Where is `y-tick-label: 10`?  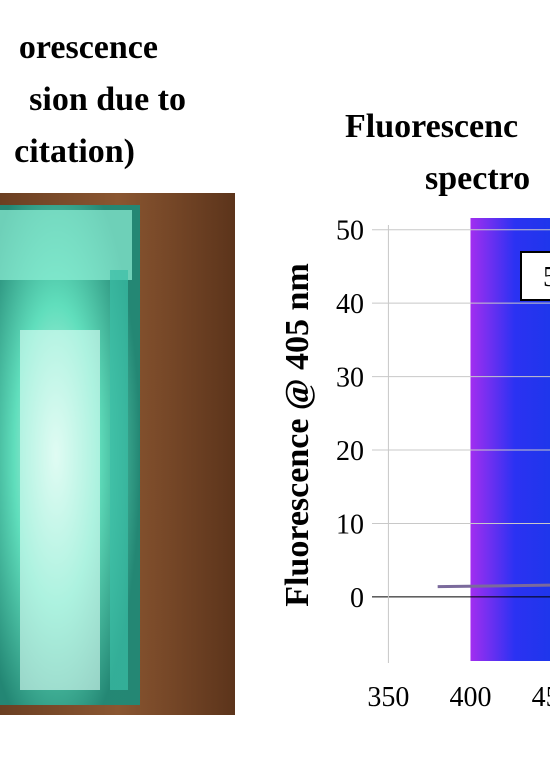 y-tick-label: 10 is located at coordinates (350, 524).